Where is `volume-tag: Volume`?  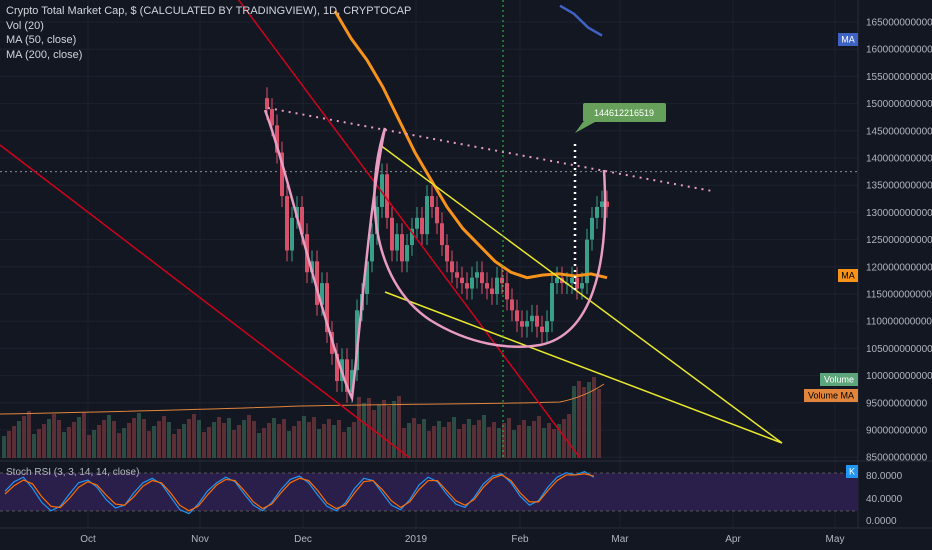
volume-tag: Volume is located at coordinates (839, 380).